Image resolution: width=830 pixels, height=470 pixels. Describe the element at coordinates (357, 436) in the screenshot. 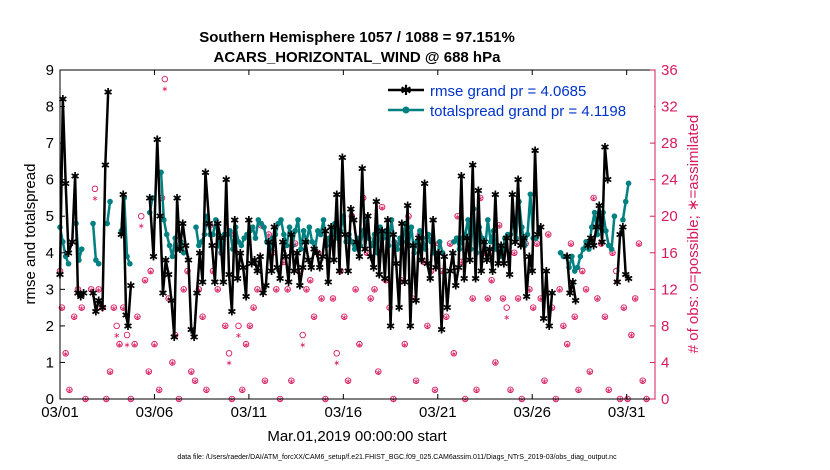

I see `x-axis-label: Mar.01,2019 00:00:00 start` at that location.